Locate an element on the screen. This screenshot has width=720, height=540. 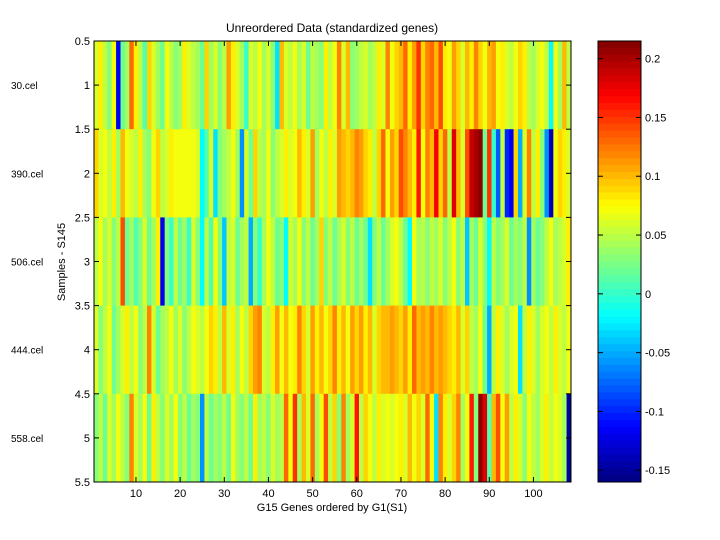
y-tick-label: 0.5 is located at coordinates (82, 42).